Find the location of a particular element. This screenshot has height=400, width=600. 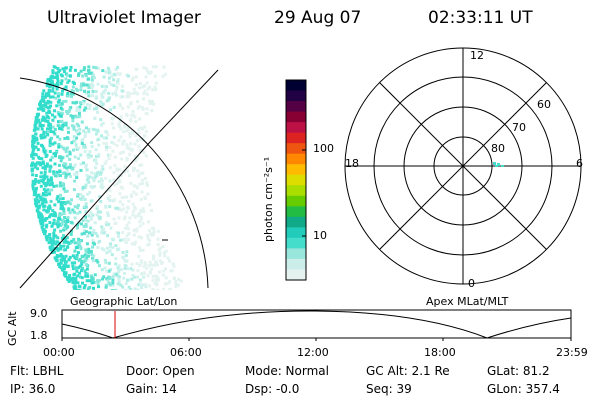

mlt-label-6: 6 is located at coordinates (579, 163).